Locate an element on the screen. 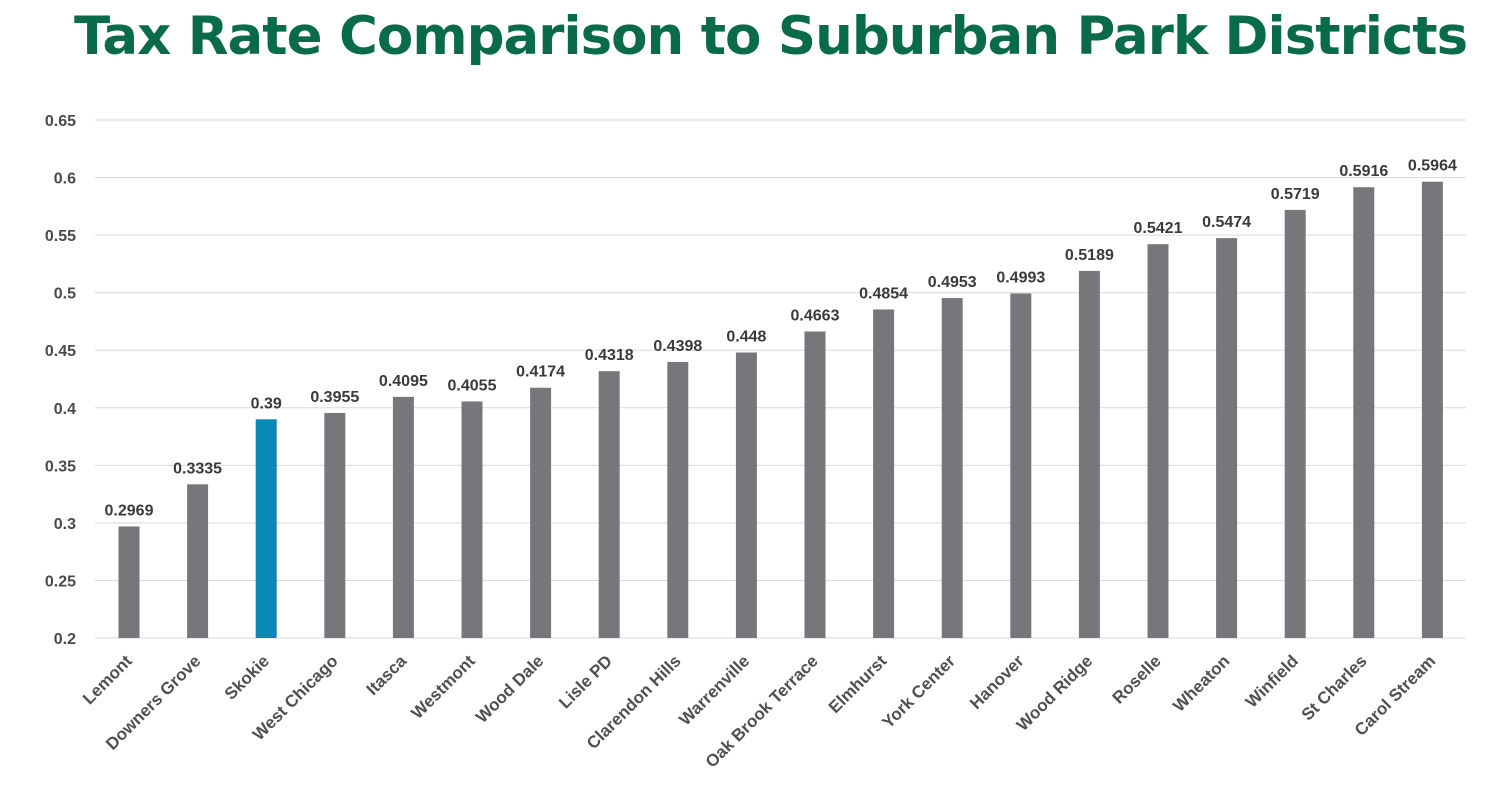  y-tick-label: 0.6 is located at coordinates (65, 179).